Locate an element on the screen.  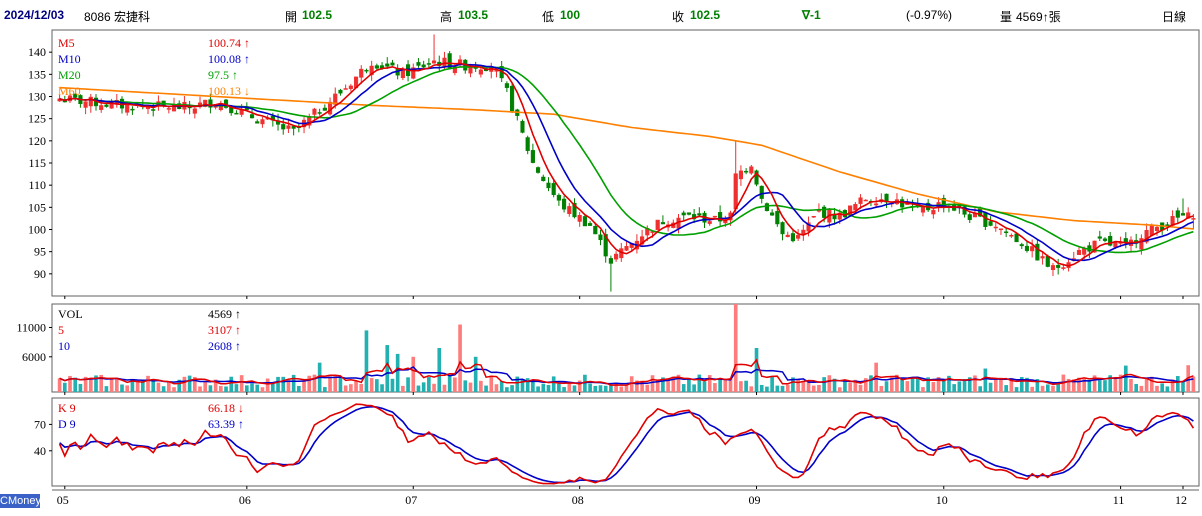
price-tick-label: 120 is located at coordinates (37, 141).